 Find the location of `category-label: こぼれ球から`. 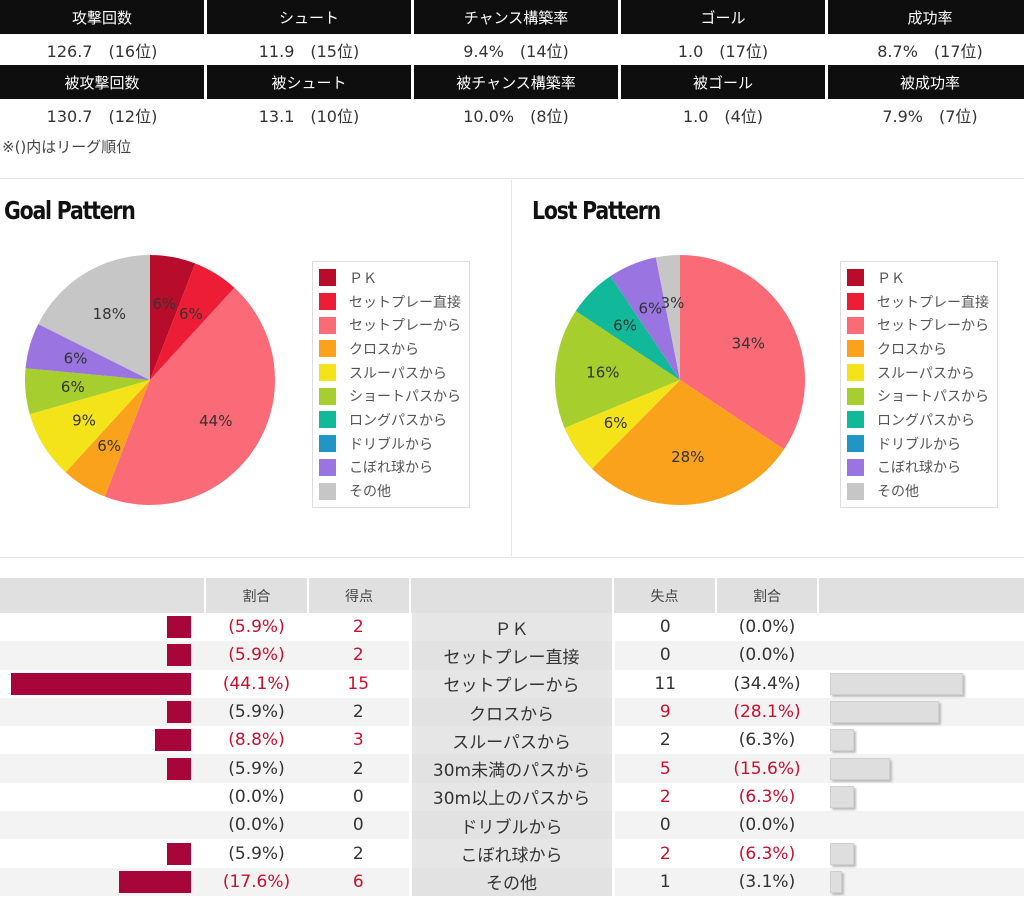

category-label: こぼれ球から is located at coordinates (511, 853).